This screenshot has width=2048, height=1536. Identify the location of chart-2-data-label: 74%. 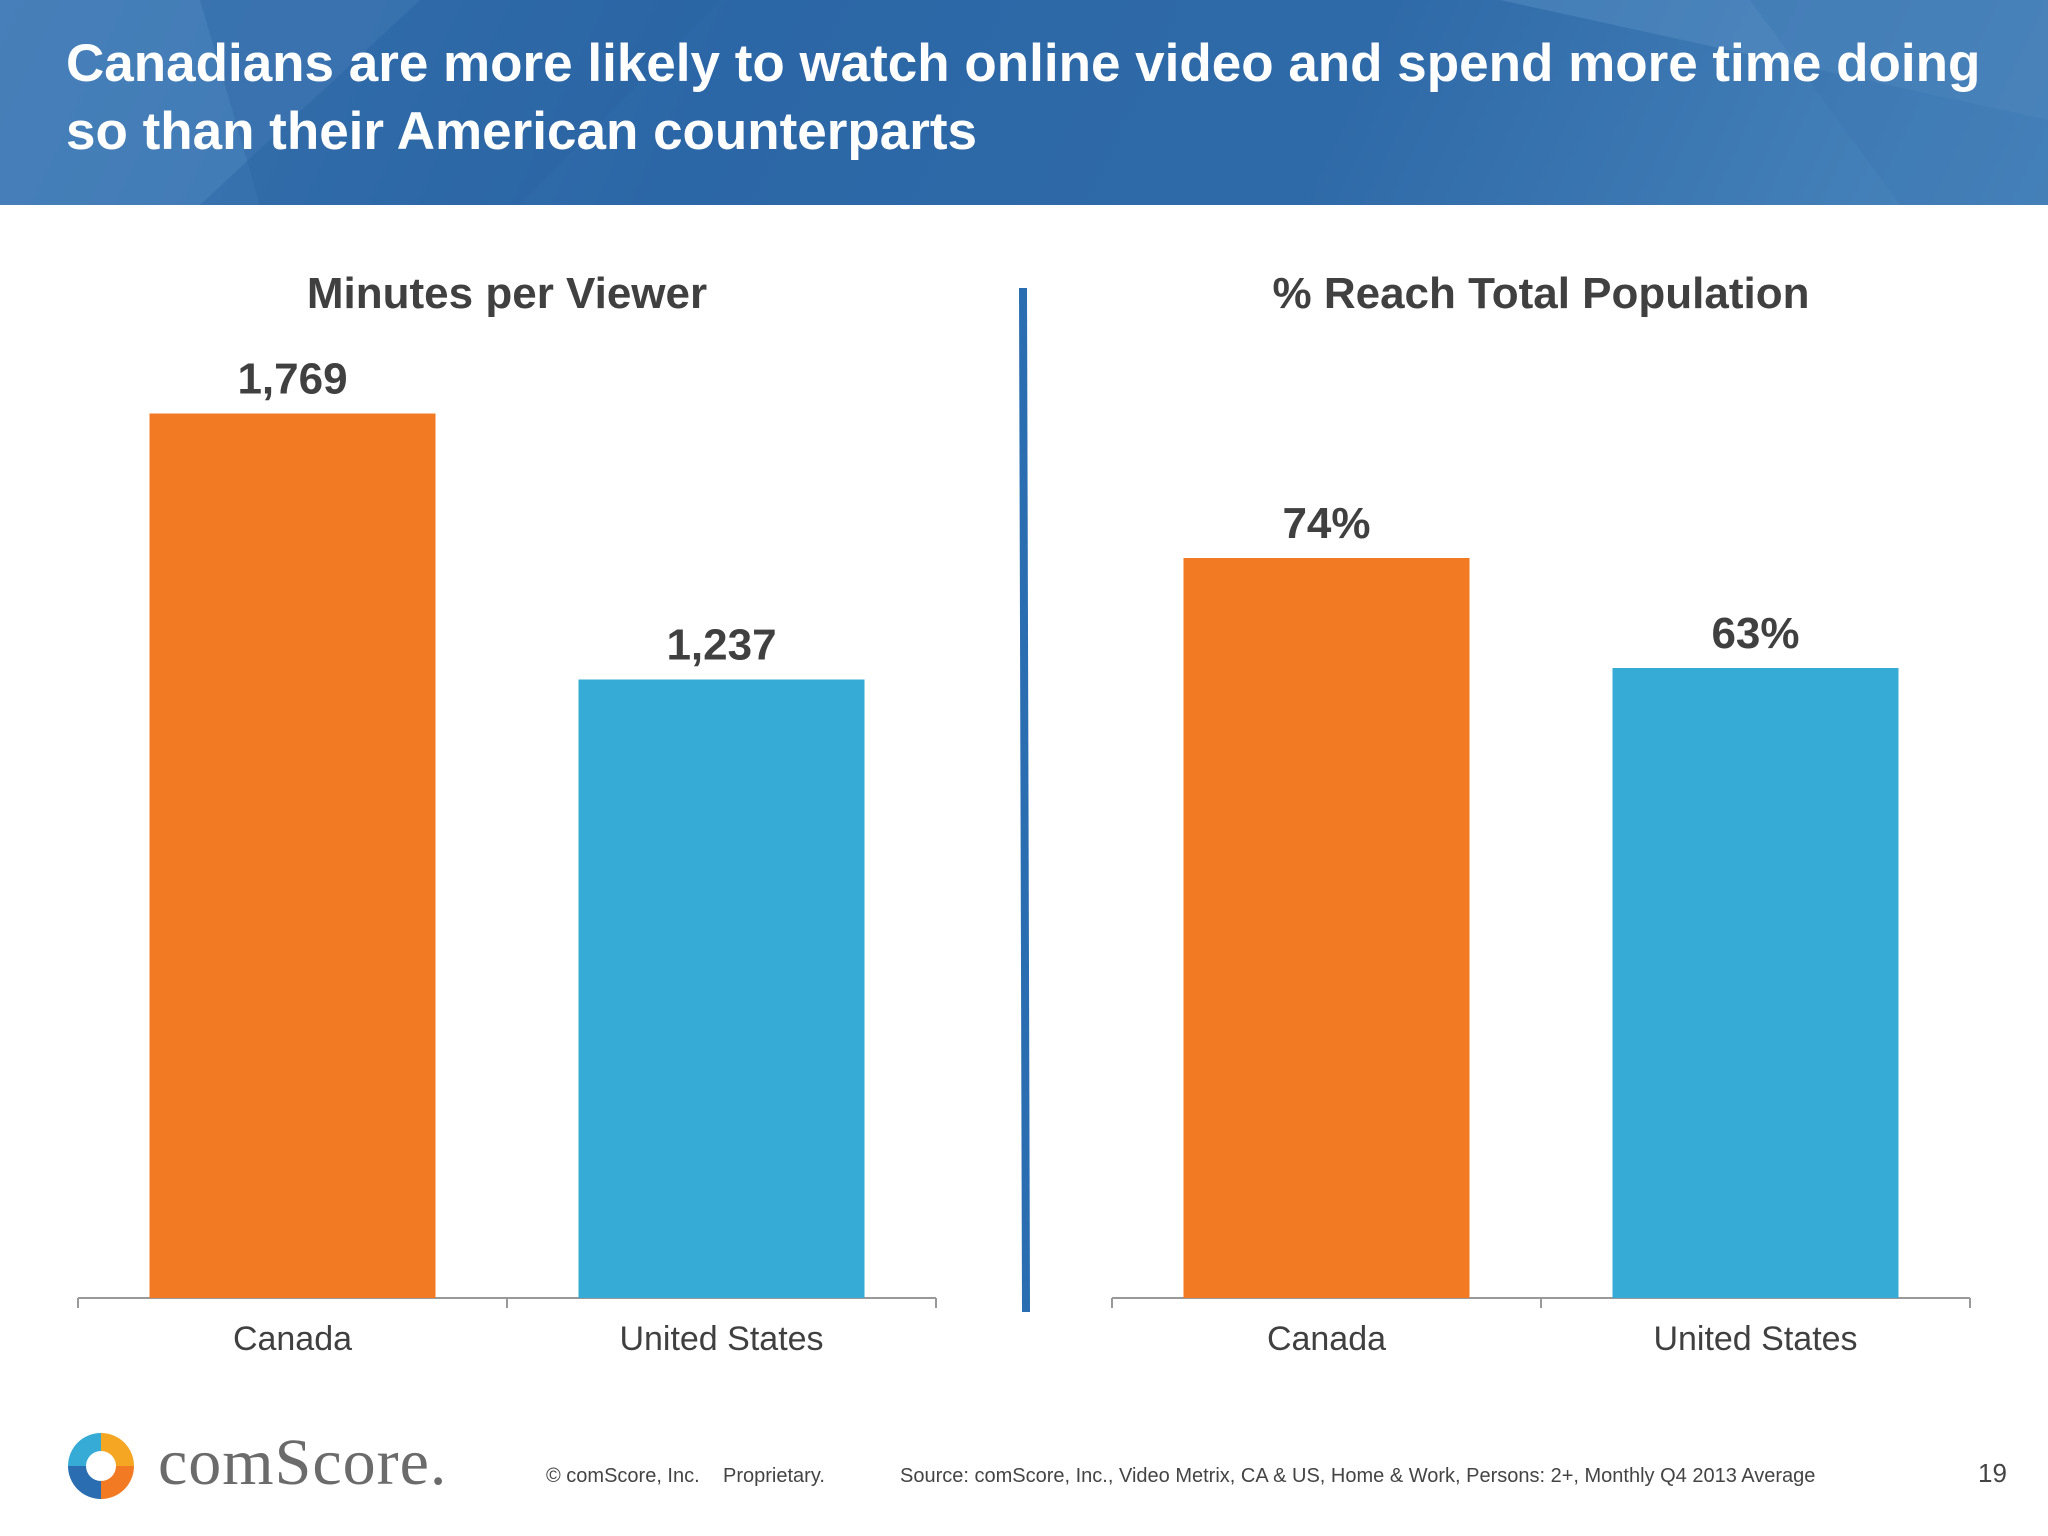
(1326, 523).